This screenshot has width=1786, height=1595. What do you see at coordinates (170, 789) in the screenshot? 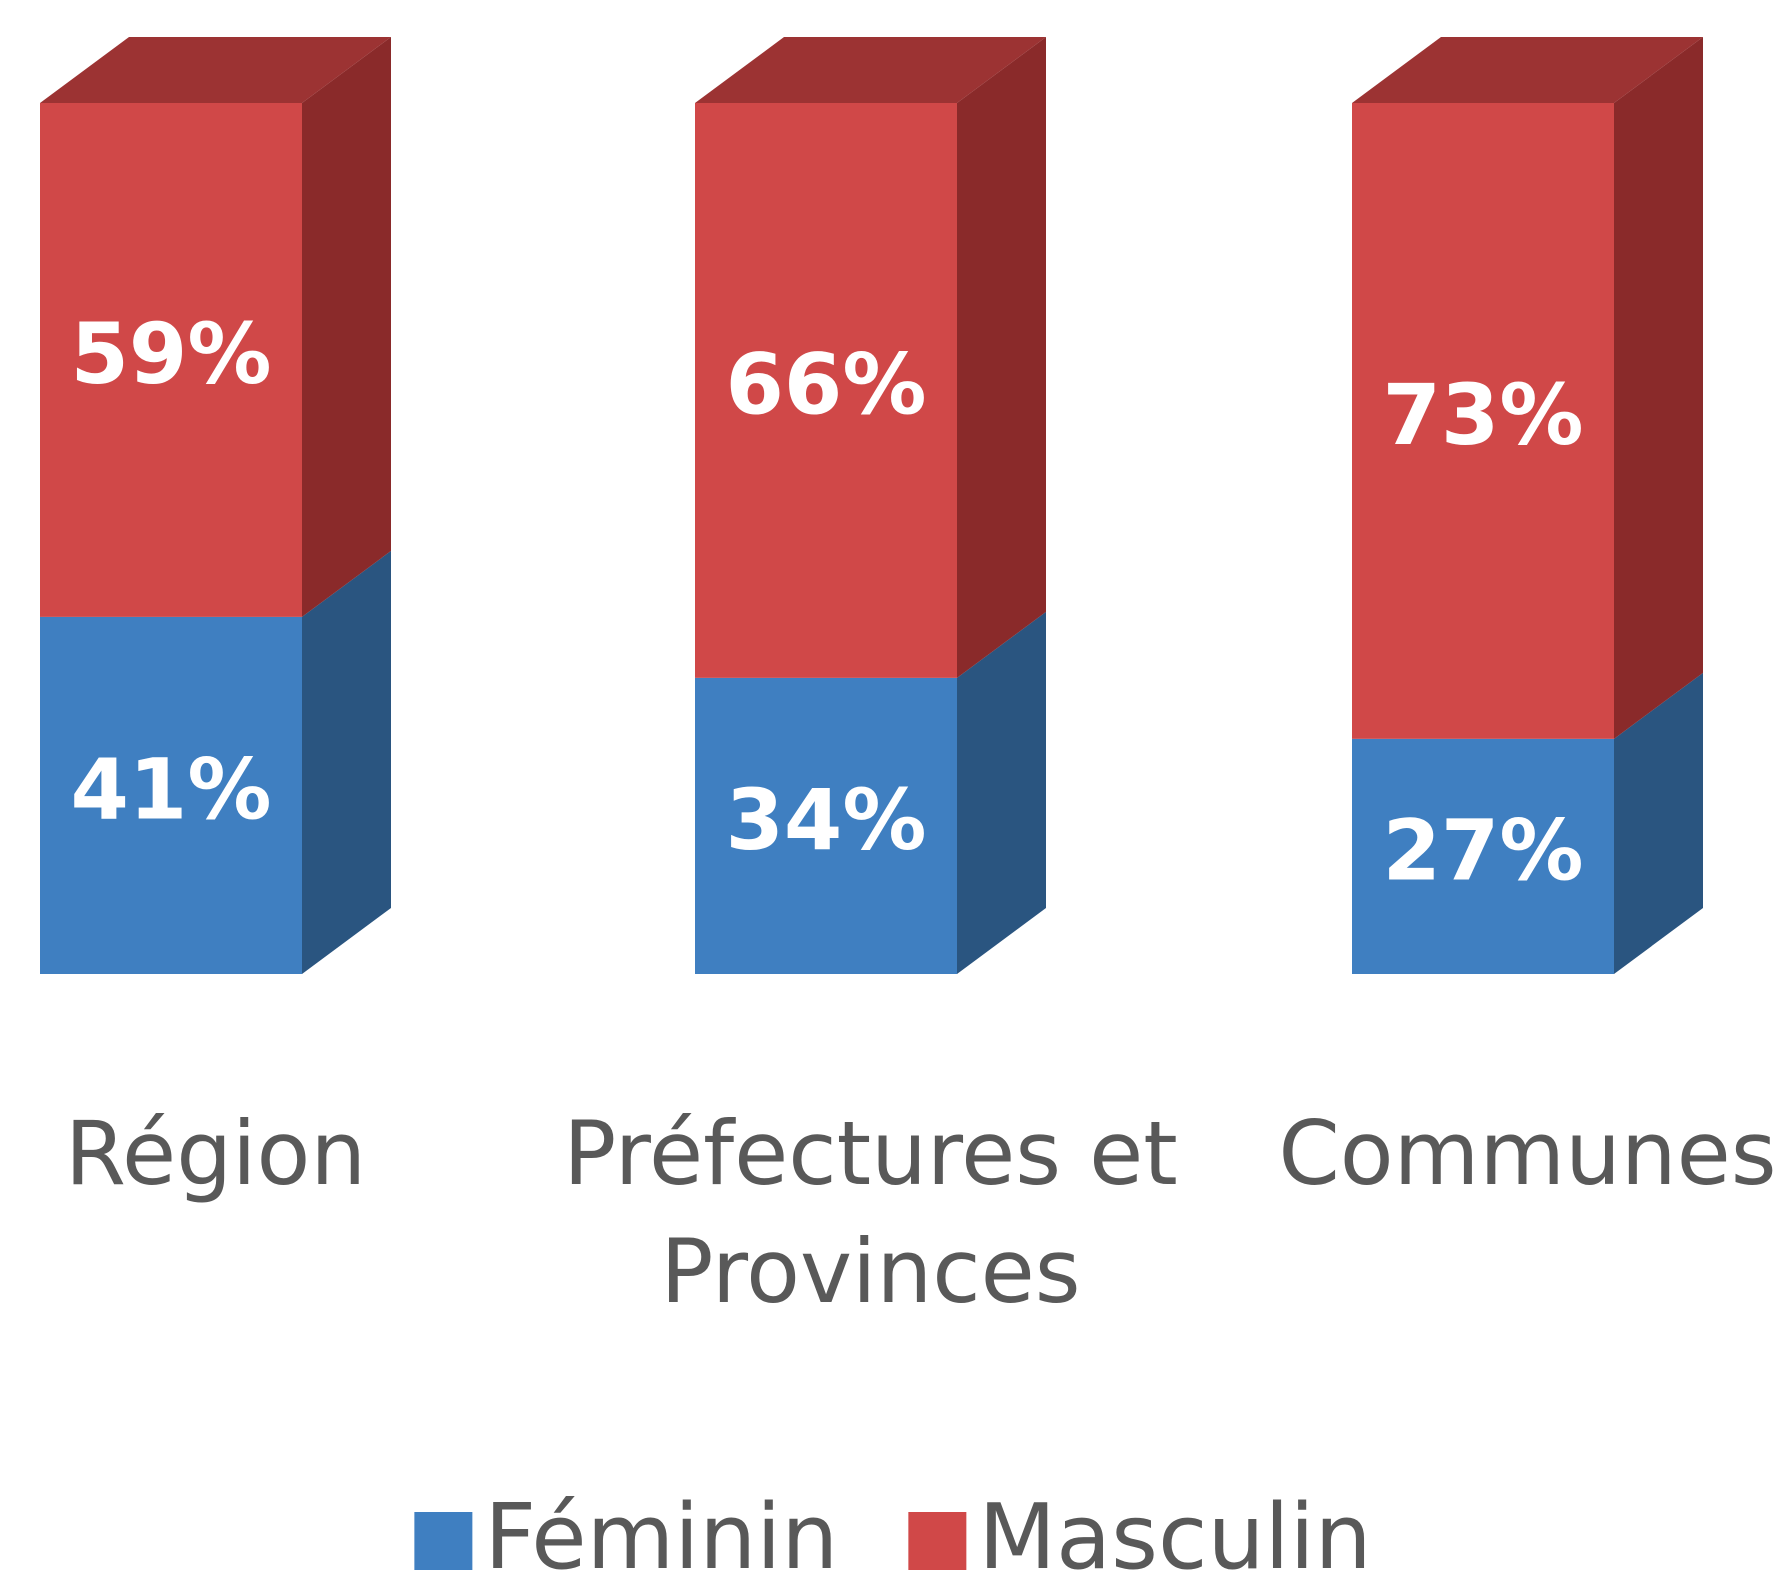
I see `value-label: 41%` at bounding box center [170, 789].